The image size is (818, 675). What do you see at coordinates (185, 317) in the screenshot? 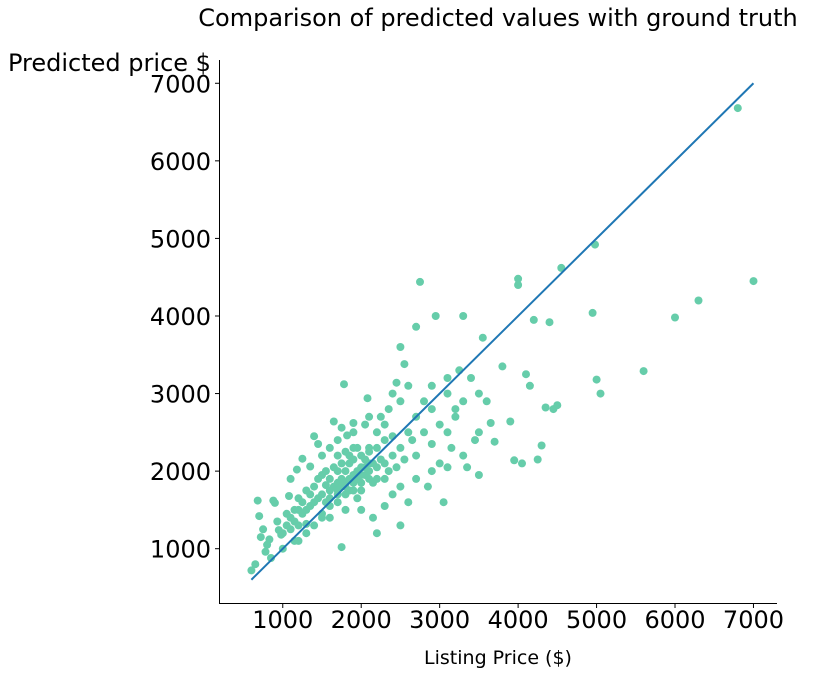
I see `y-ticks: 1000 2000 3000 4000 5000 6000 7000` at bounding box center [185, 317].